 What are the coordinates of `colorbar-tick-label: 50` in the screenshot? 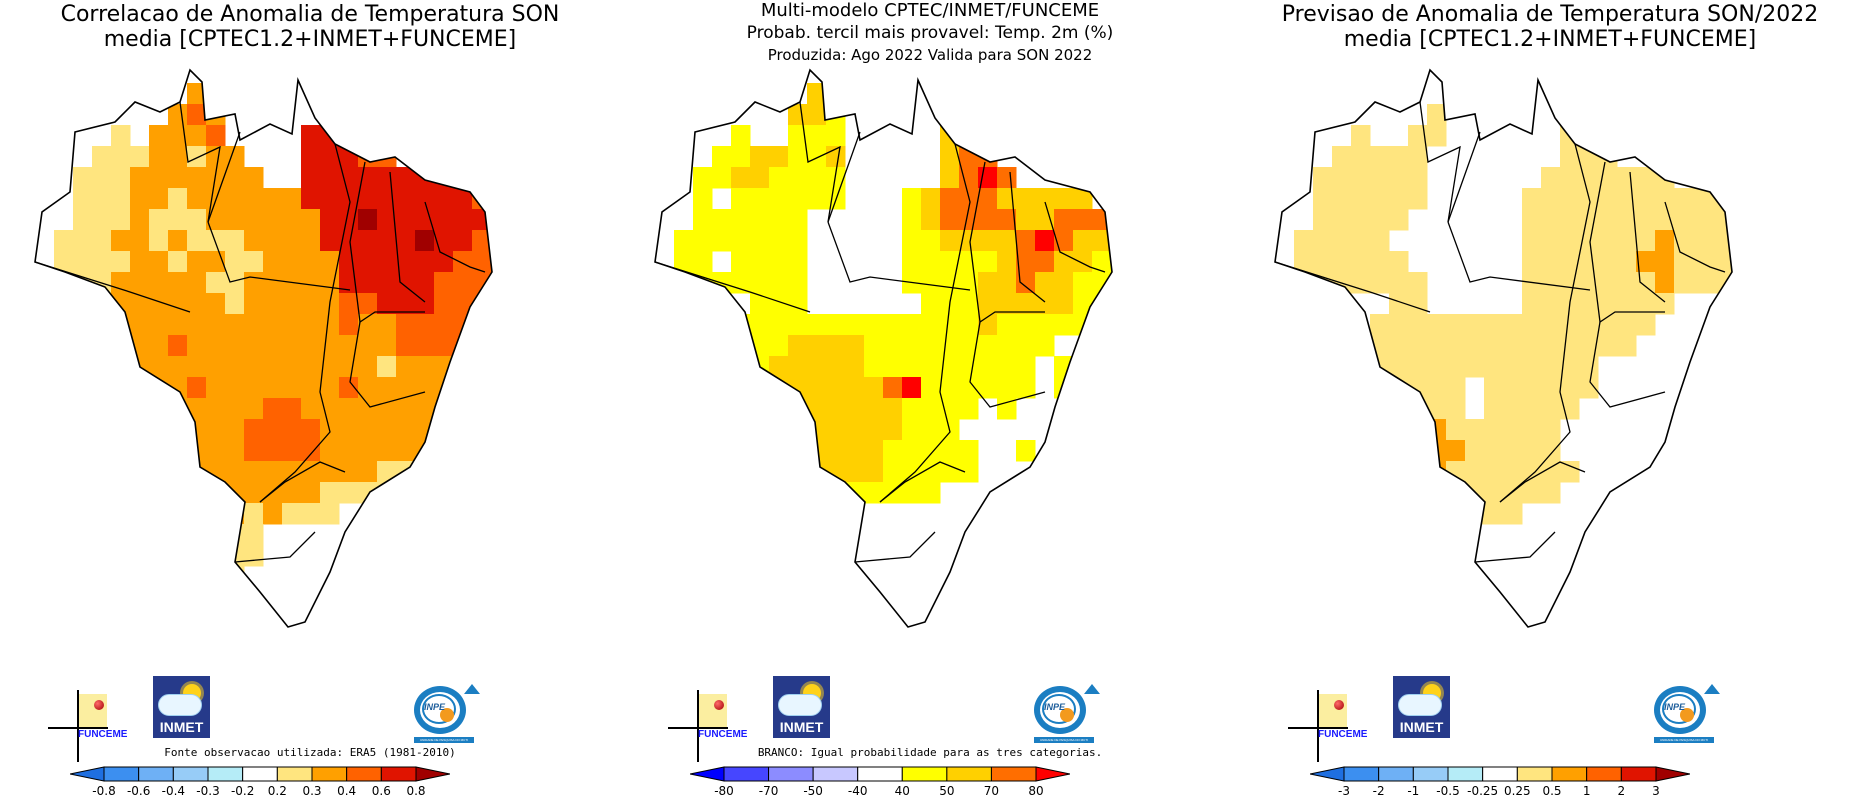 It's located at (947, 791).